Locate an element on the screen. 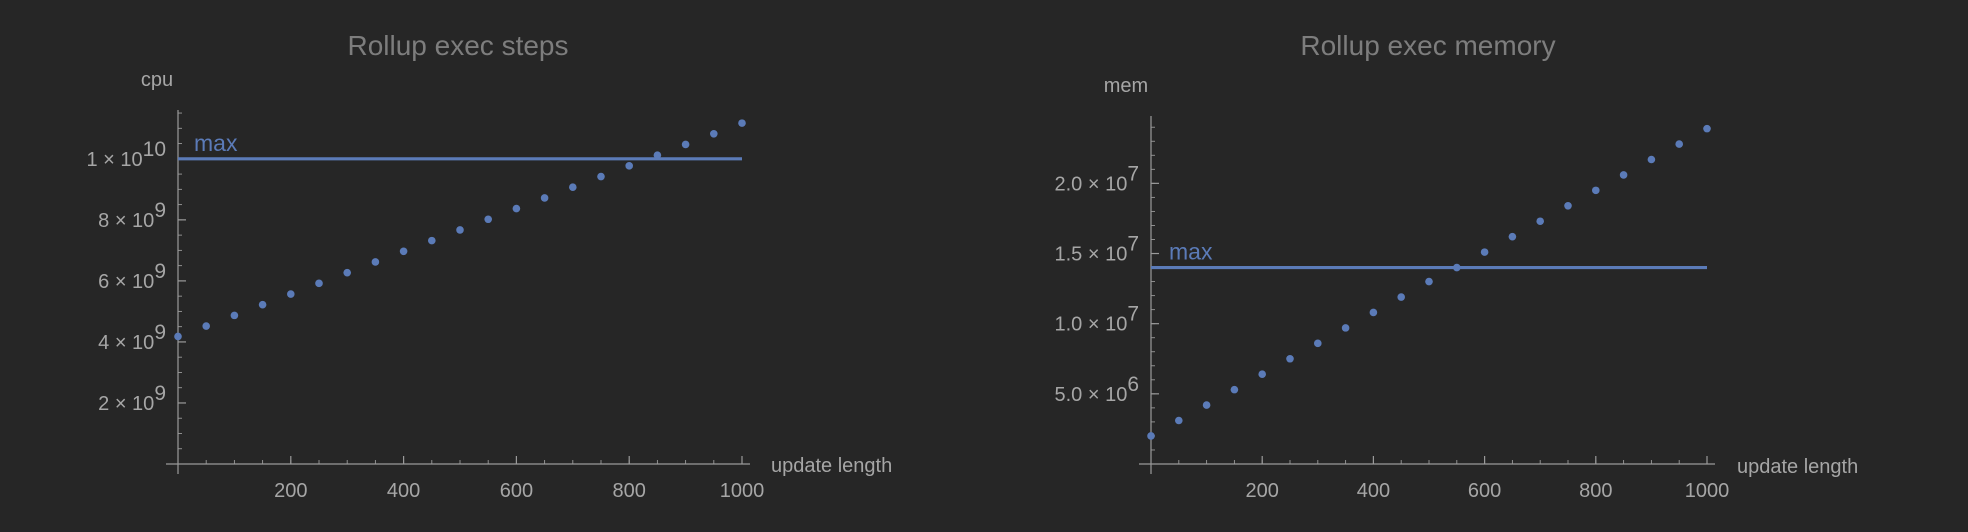 The image size is (1968, 532). y-tick-label: 5.0 × 10⁶ is located at coordinates (1096, 389).